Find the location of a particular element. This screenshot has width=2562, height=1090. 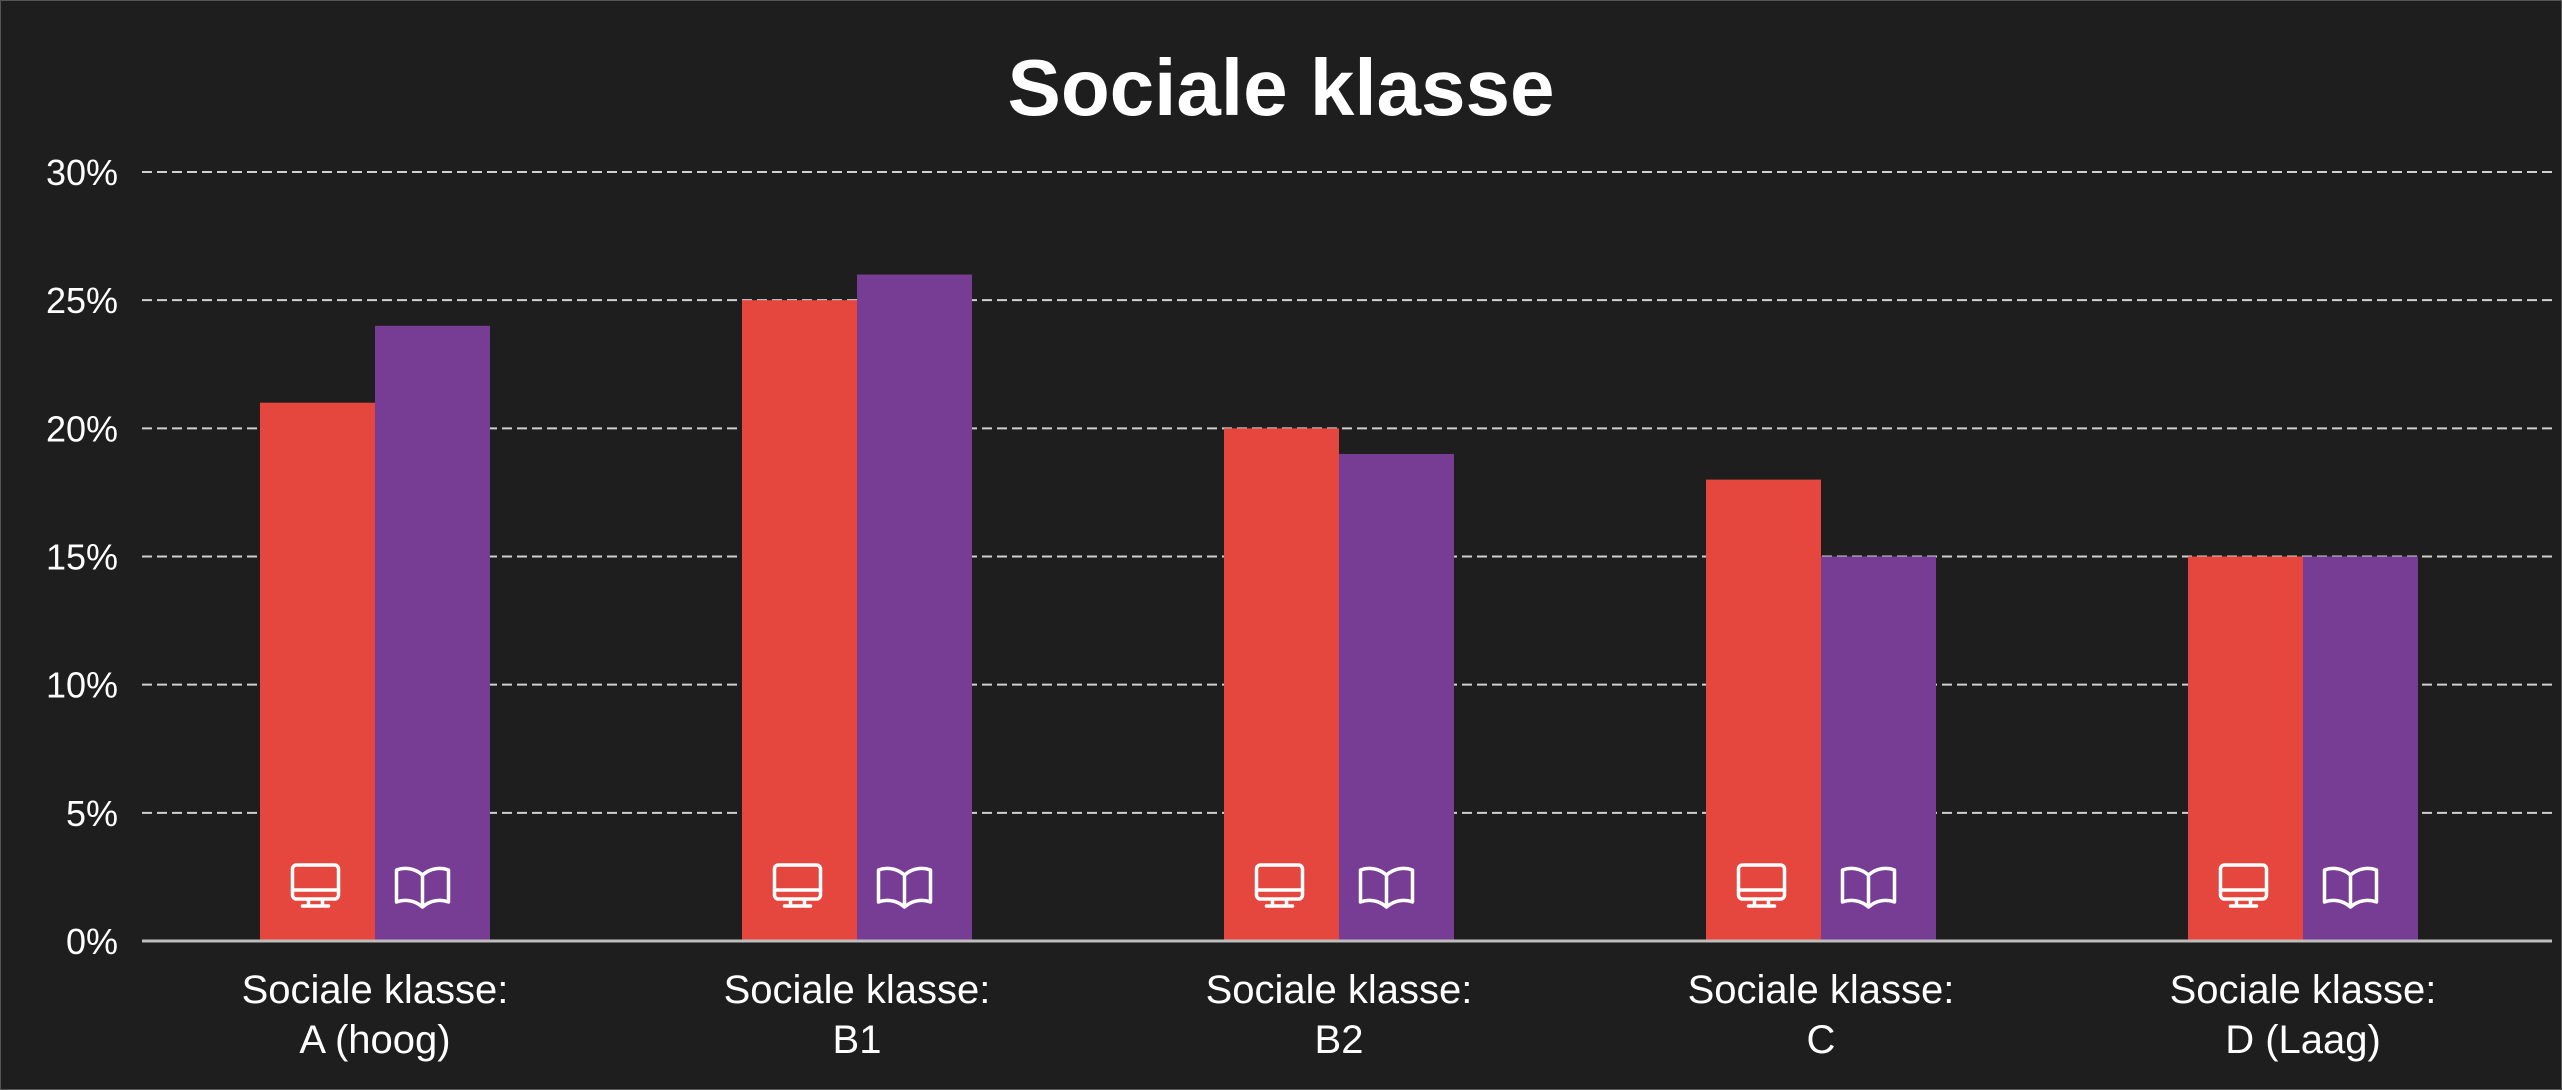

x-tick-label: A (hoog) is located at coordinates (374, 1040).